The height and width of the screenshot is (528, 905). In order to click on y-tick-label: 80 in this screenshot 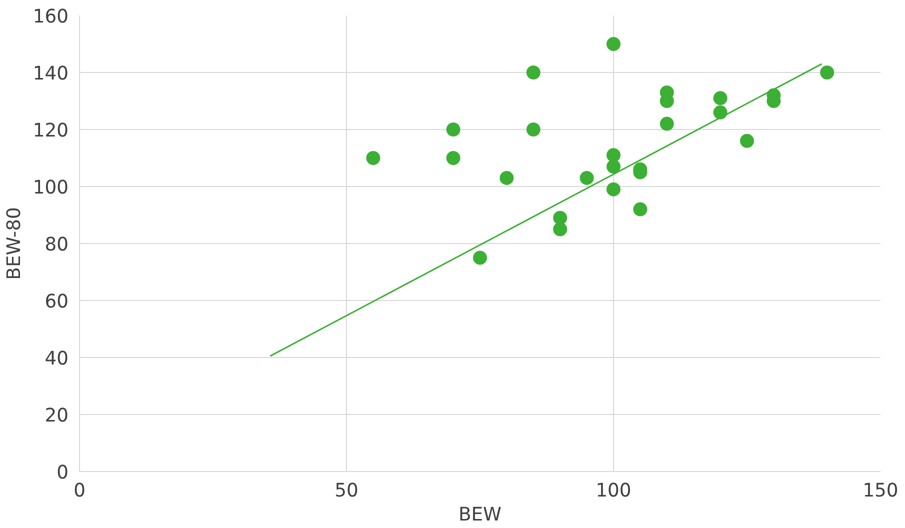, I will do `click(56, 245)`.